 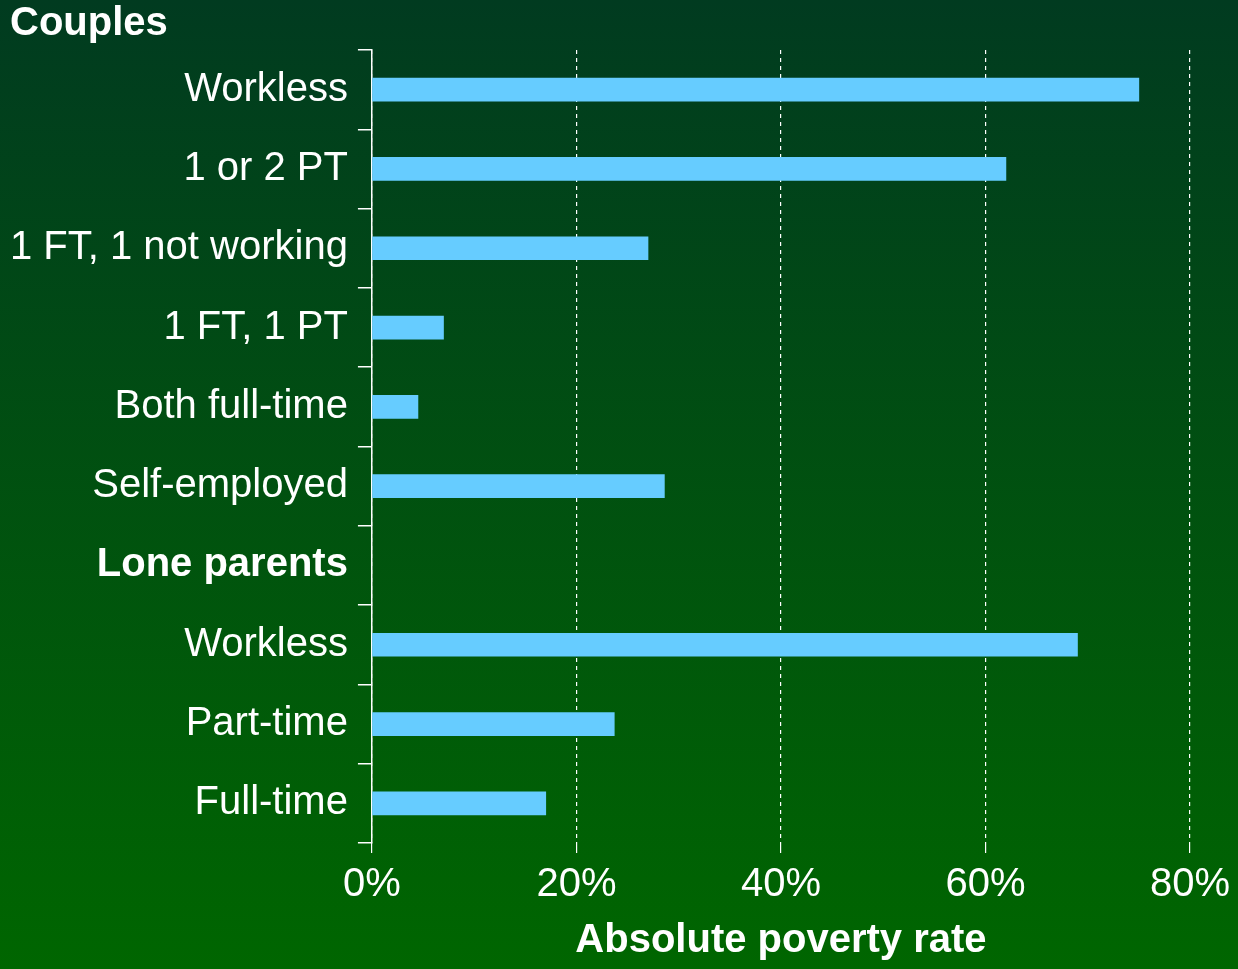 What do you see at coordinates (178, 245) in the screenshot?
I see `y-tick-label: 1 FT, 1 not working` at bounding box center [178, 245].